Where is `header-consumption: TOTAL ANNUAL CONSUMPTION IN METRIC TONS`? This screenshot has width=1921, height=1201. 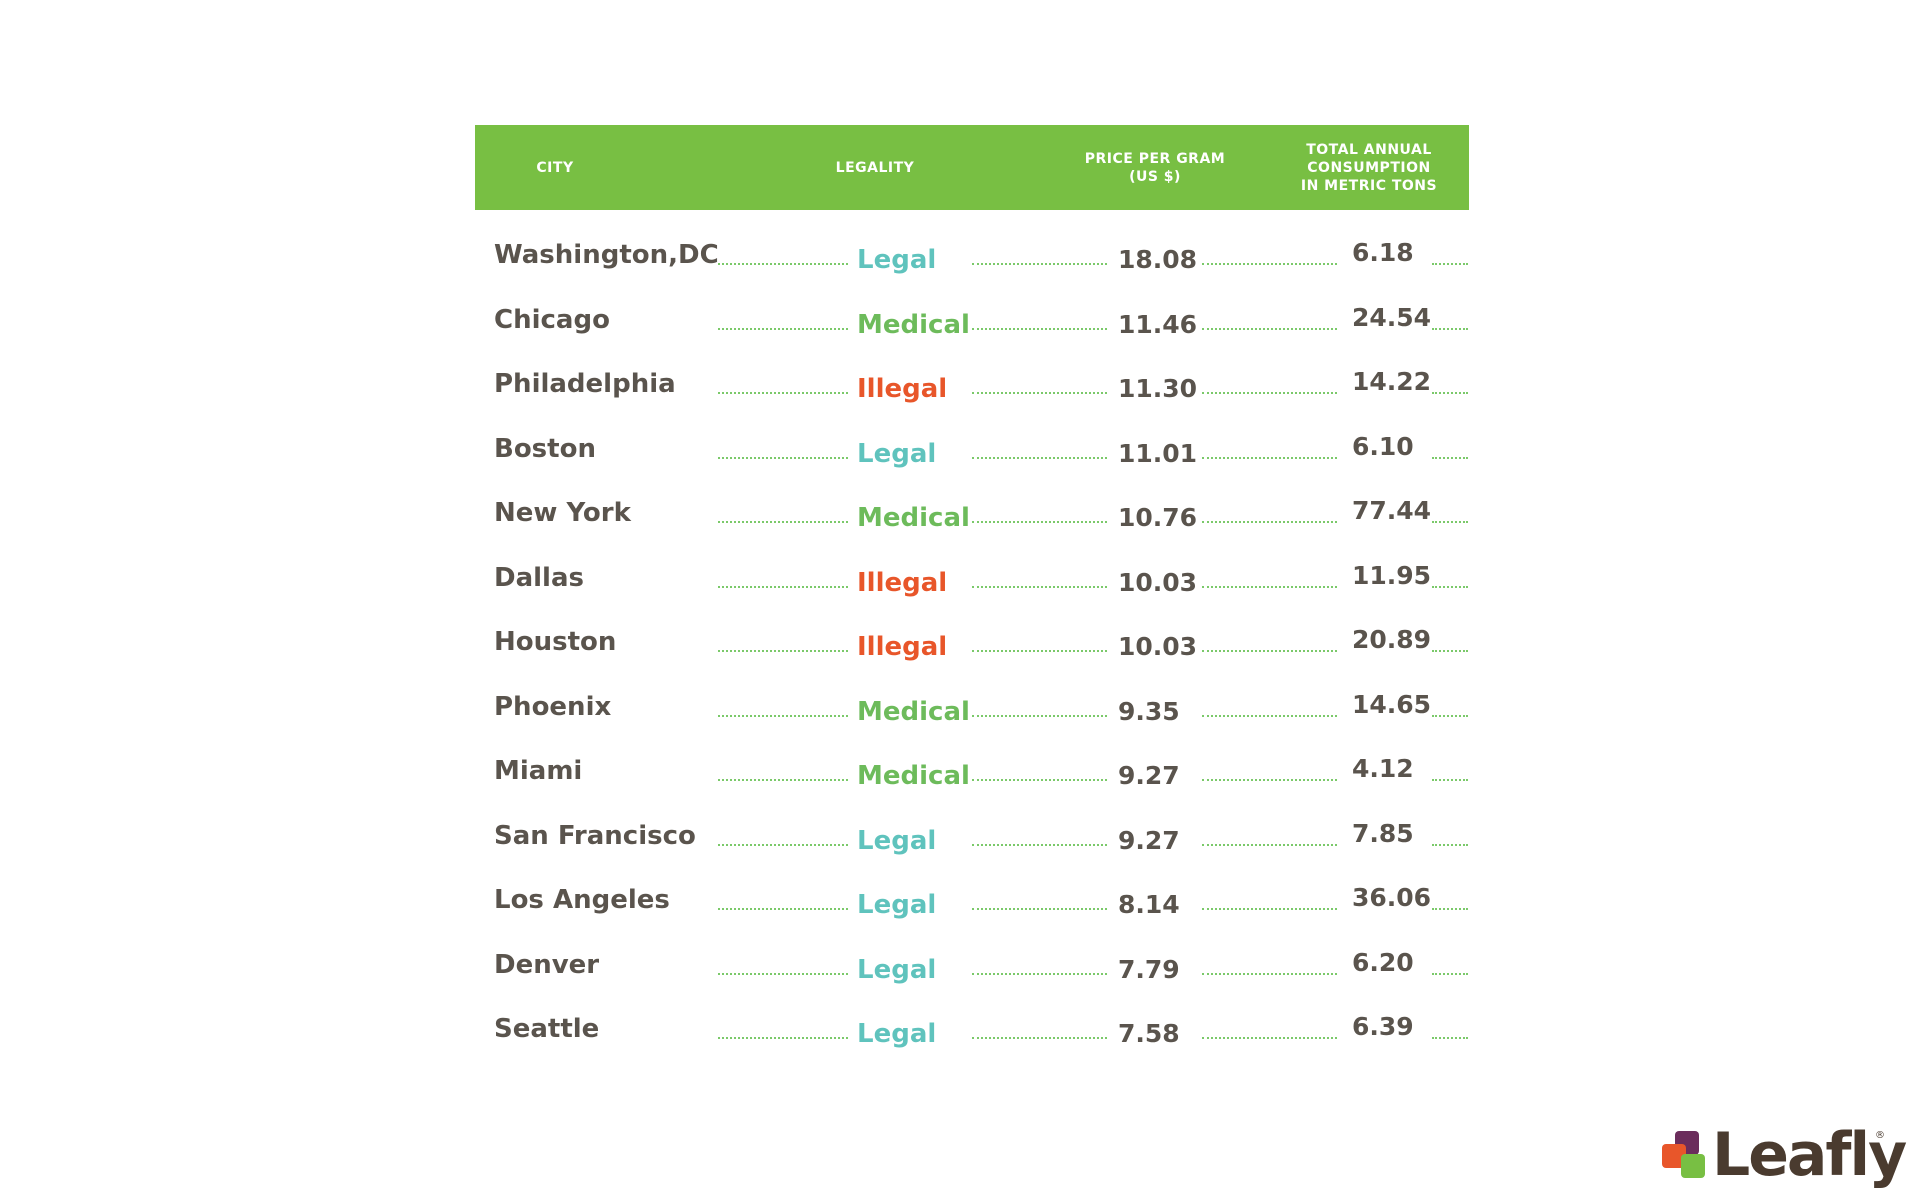 header-consumption: TOTAL ANNUAL CONSUMPTION IN METRIC TONS is located at coordinates (1369, 167).